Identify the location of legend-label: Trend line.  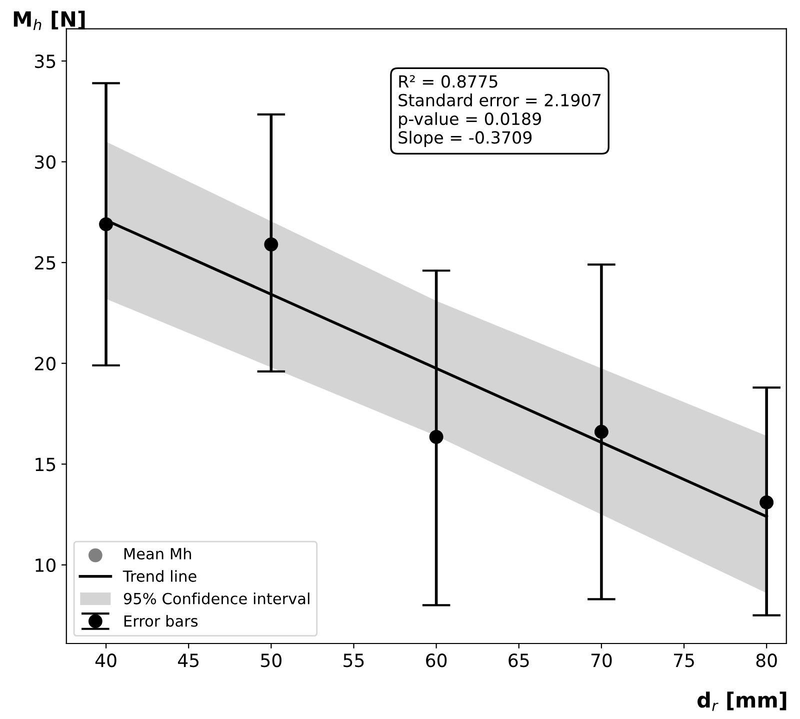
(159, 576).